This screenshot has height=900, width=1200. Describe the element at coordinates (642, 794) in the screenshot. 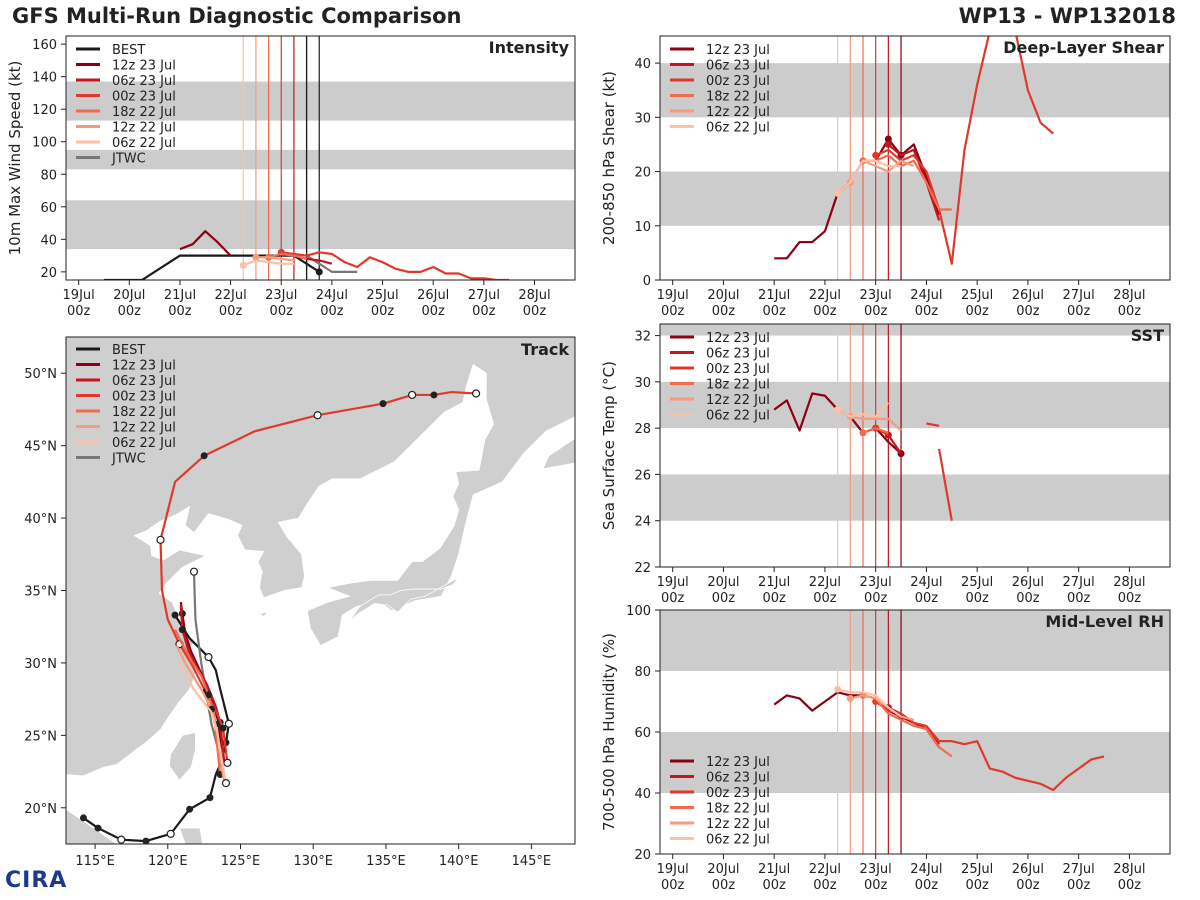

I see `rh-ytick-label-1: 40` at that location.